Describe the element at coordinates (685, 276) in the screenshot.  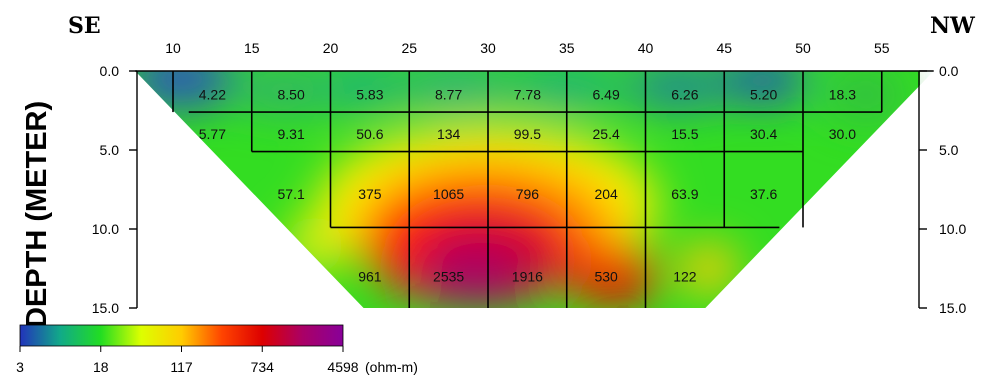
I see `cell-value-label: 122` at that location.